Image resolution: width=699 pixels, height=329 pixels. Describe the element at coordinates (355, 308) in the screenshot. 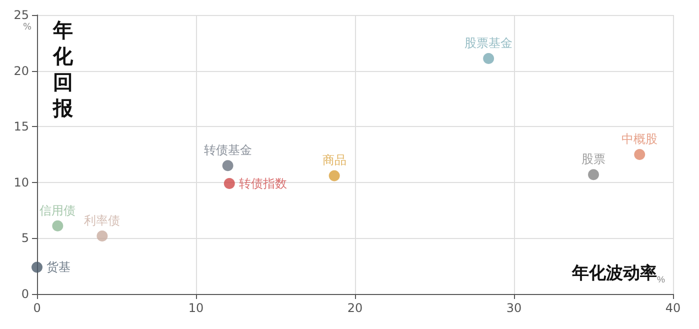

I see `x-tick-label: 20` at that location.